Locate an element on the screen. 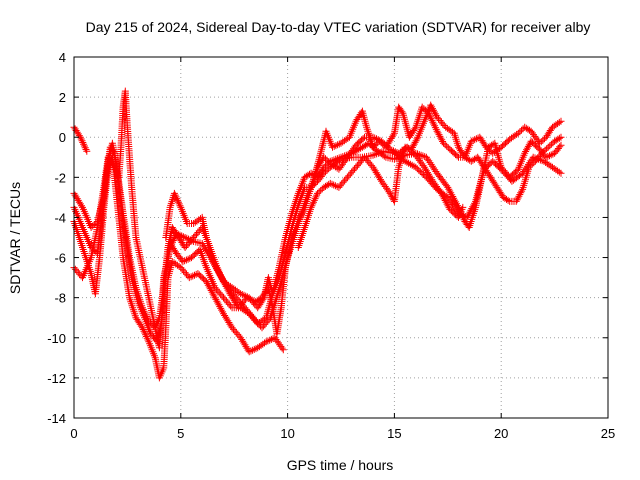  y-tick-label: -10 is located at coordinates (56, 338).